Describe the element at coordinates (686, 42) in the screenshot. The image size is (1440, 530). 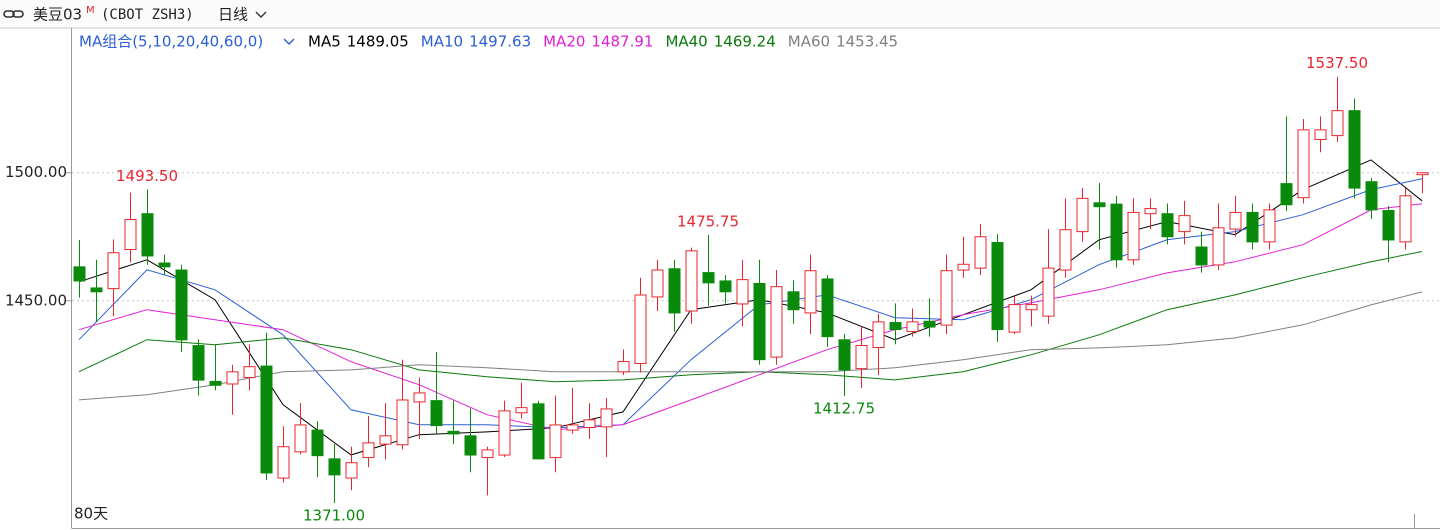
I see `legend-name: MA40` at that location.